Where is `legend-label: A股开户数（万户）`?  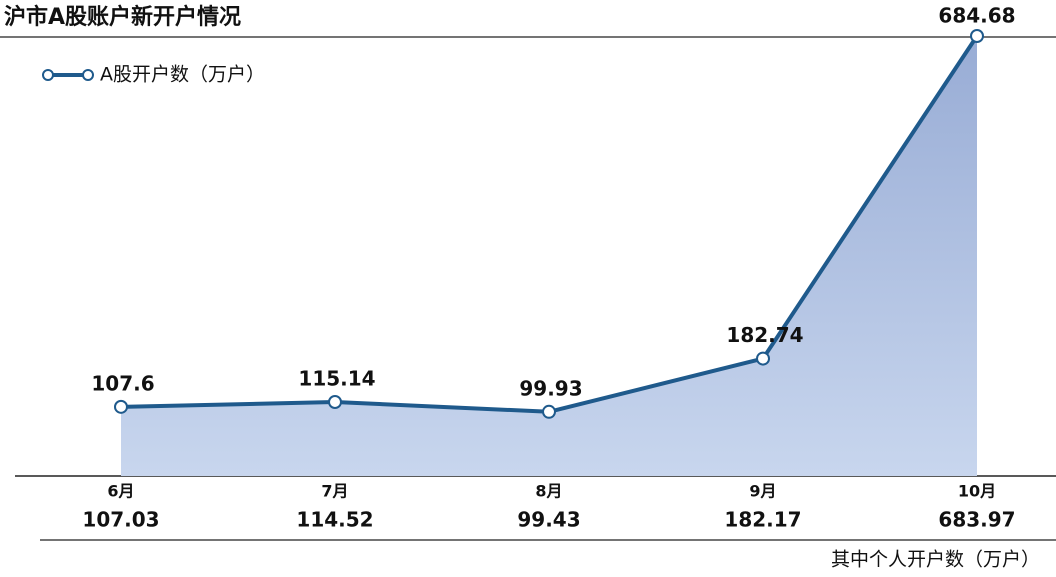
legend-label: A股开户数（万户） is located at coordinates (182, 75).